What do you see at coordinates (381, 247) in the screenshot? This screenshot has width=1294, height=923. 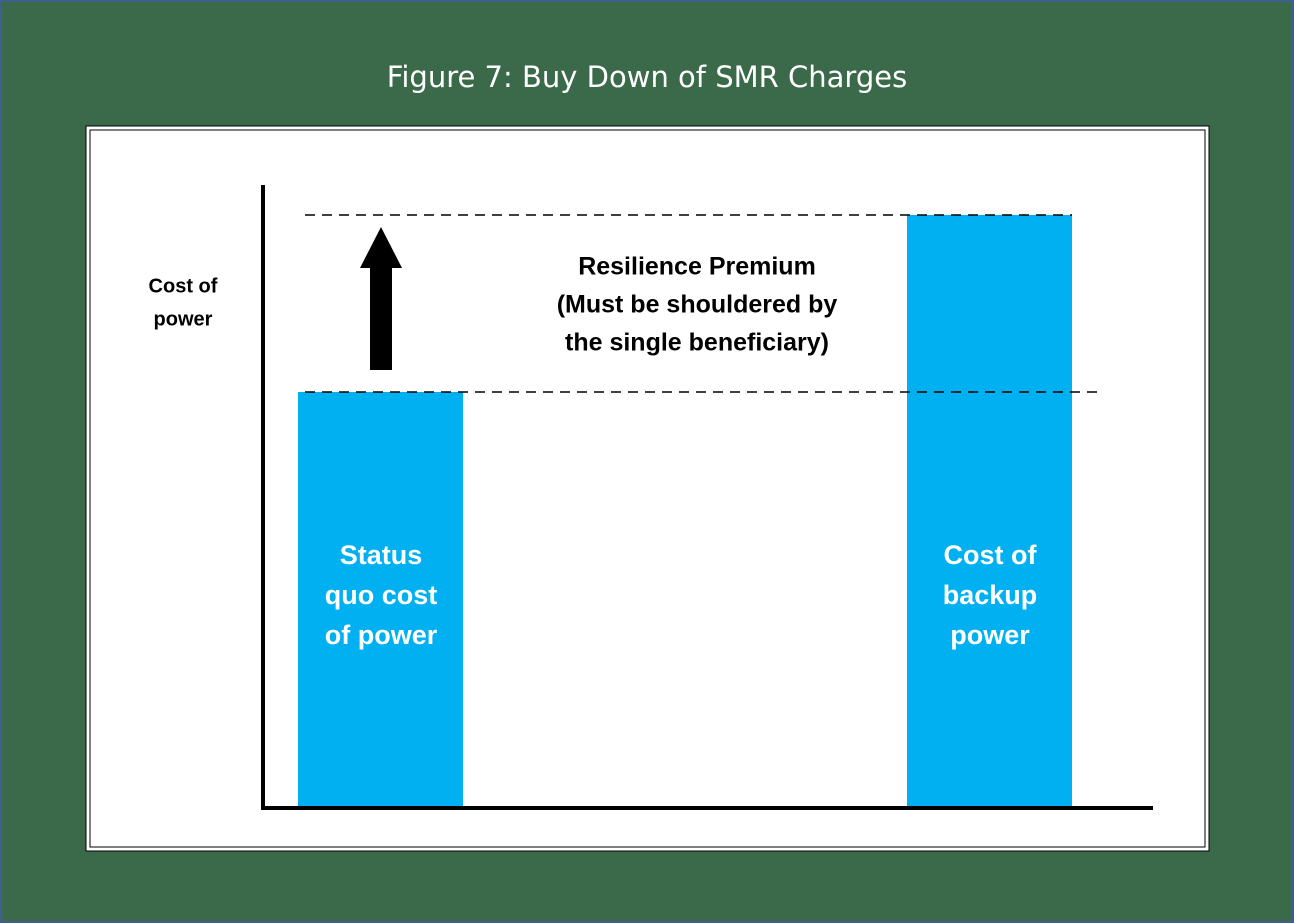 I see `arrow-head` at bounding box center [381, 247].